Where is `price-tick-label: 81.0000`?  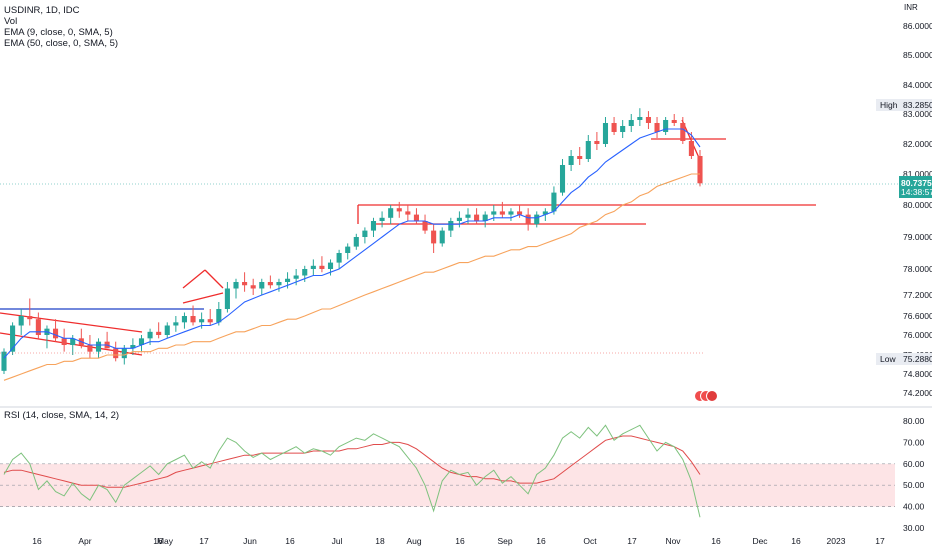 price-tick-label: 81.0000 is located at coordinates (917, 174).